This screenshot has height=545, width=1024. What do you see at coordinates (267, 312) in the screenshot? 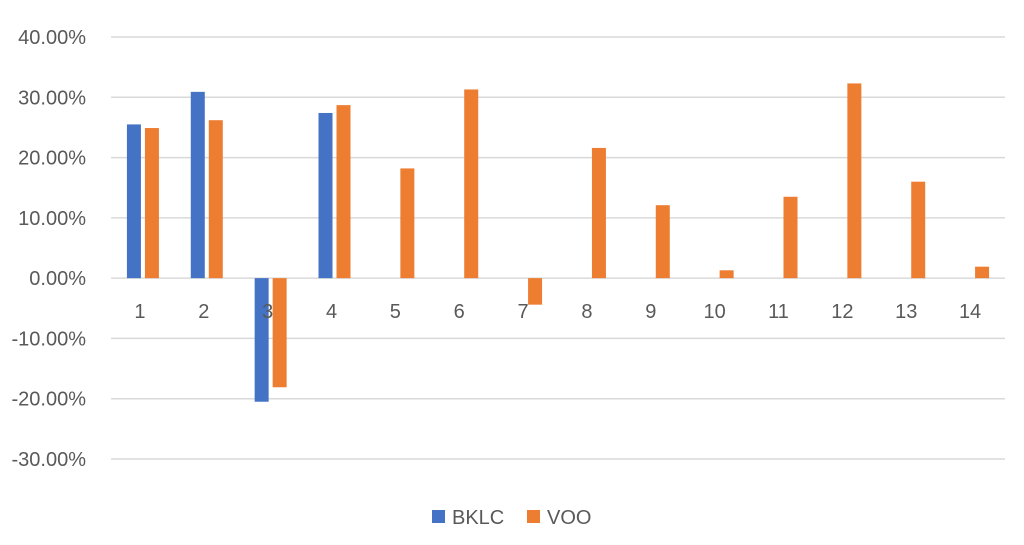
I see `x-tick-label: 3` at bounding box center [267, 312].